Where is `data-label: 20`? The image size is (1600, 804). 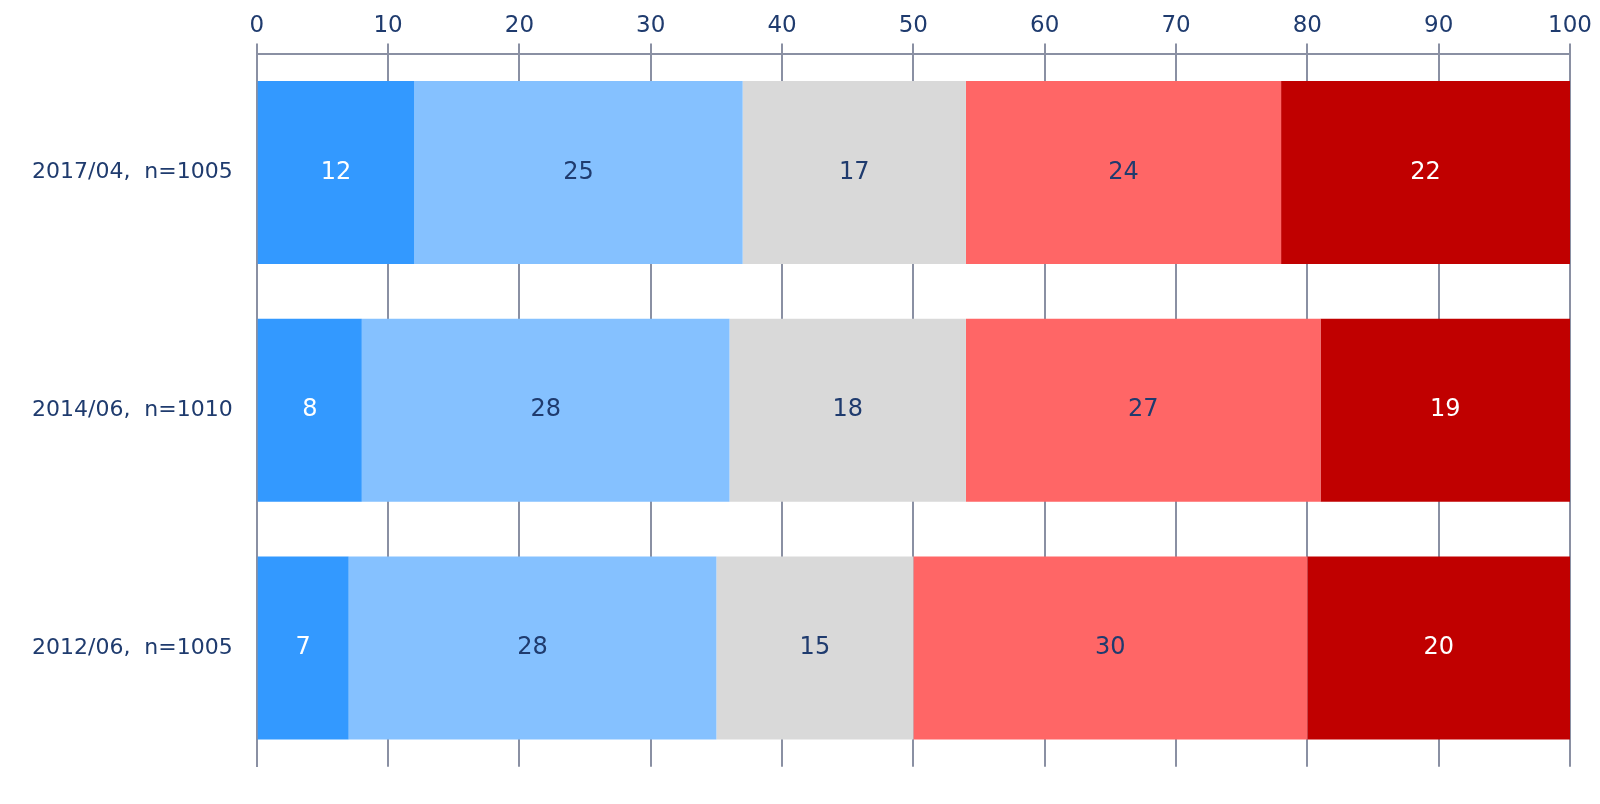 data-label: 20 is located at coordinates (1438, 646).